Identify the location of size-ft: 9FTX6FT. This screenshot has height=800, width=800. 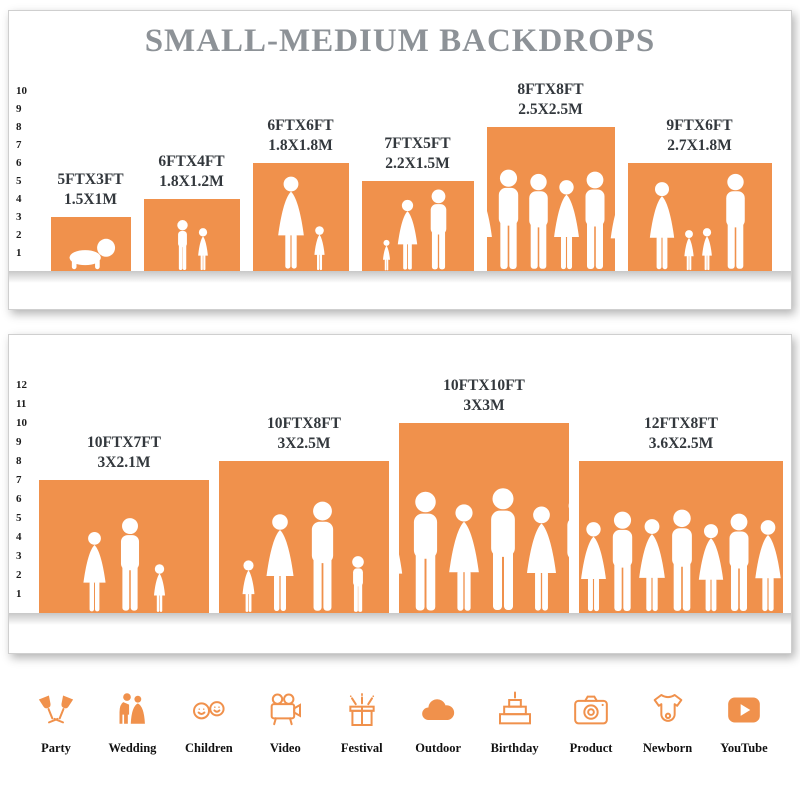
(699, 126).